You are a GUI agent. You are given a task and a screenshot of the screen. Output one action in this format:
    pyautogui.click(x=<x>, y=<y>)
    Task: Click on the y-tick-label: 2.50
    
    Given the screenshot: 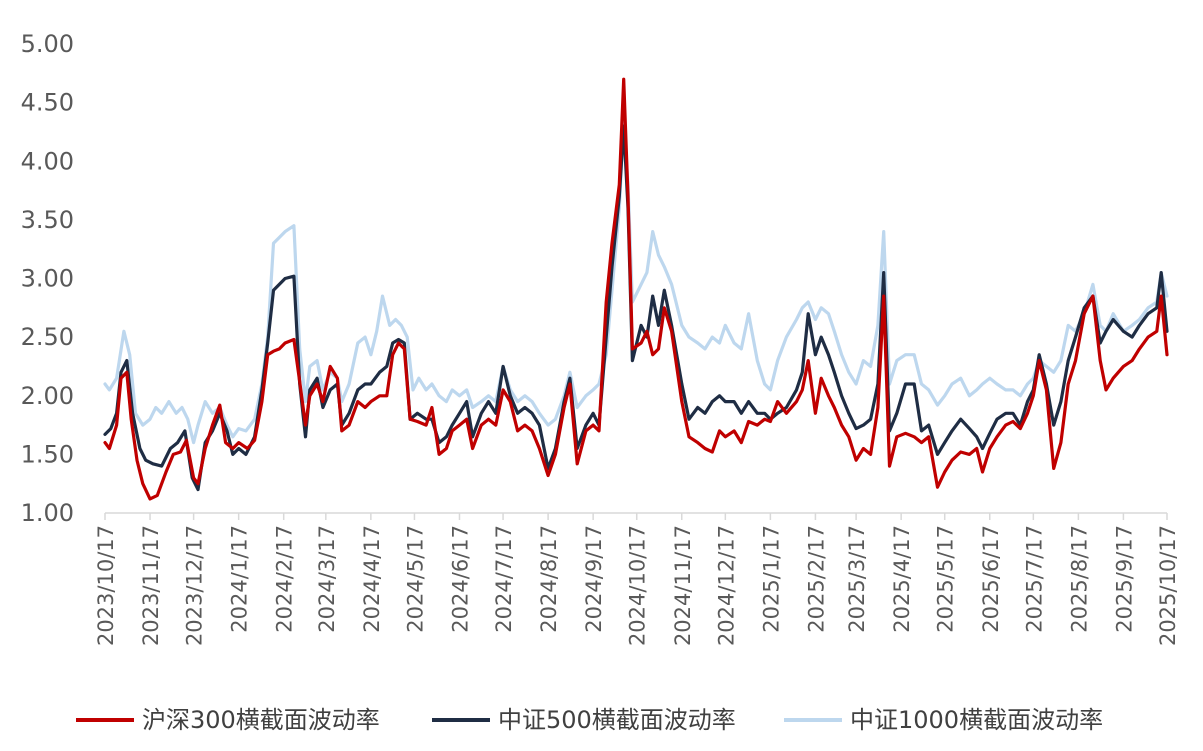 What is the action you would take?
    pyautogui.click(x=47, y=337)
    